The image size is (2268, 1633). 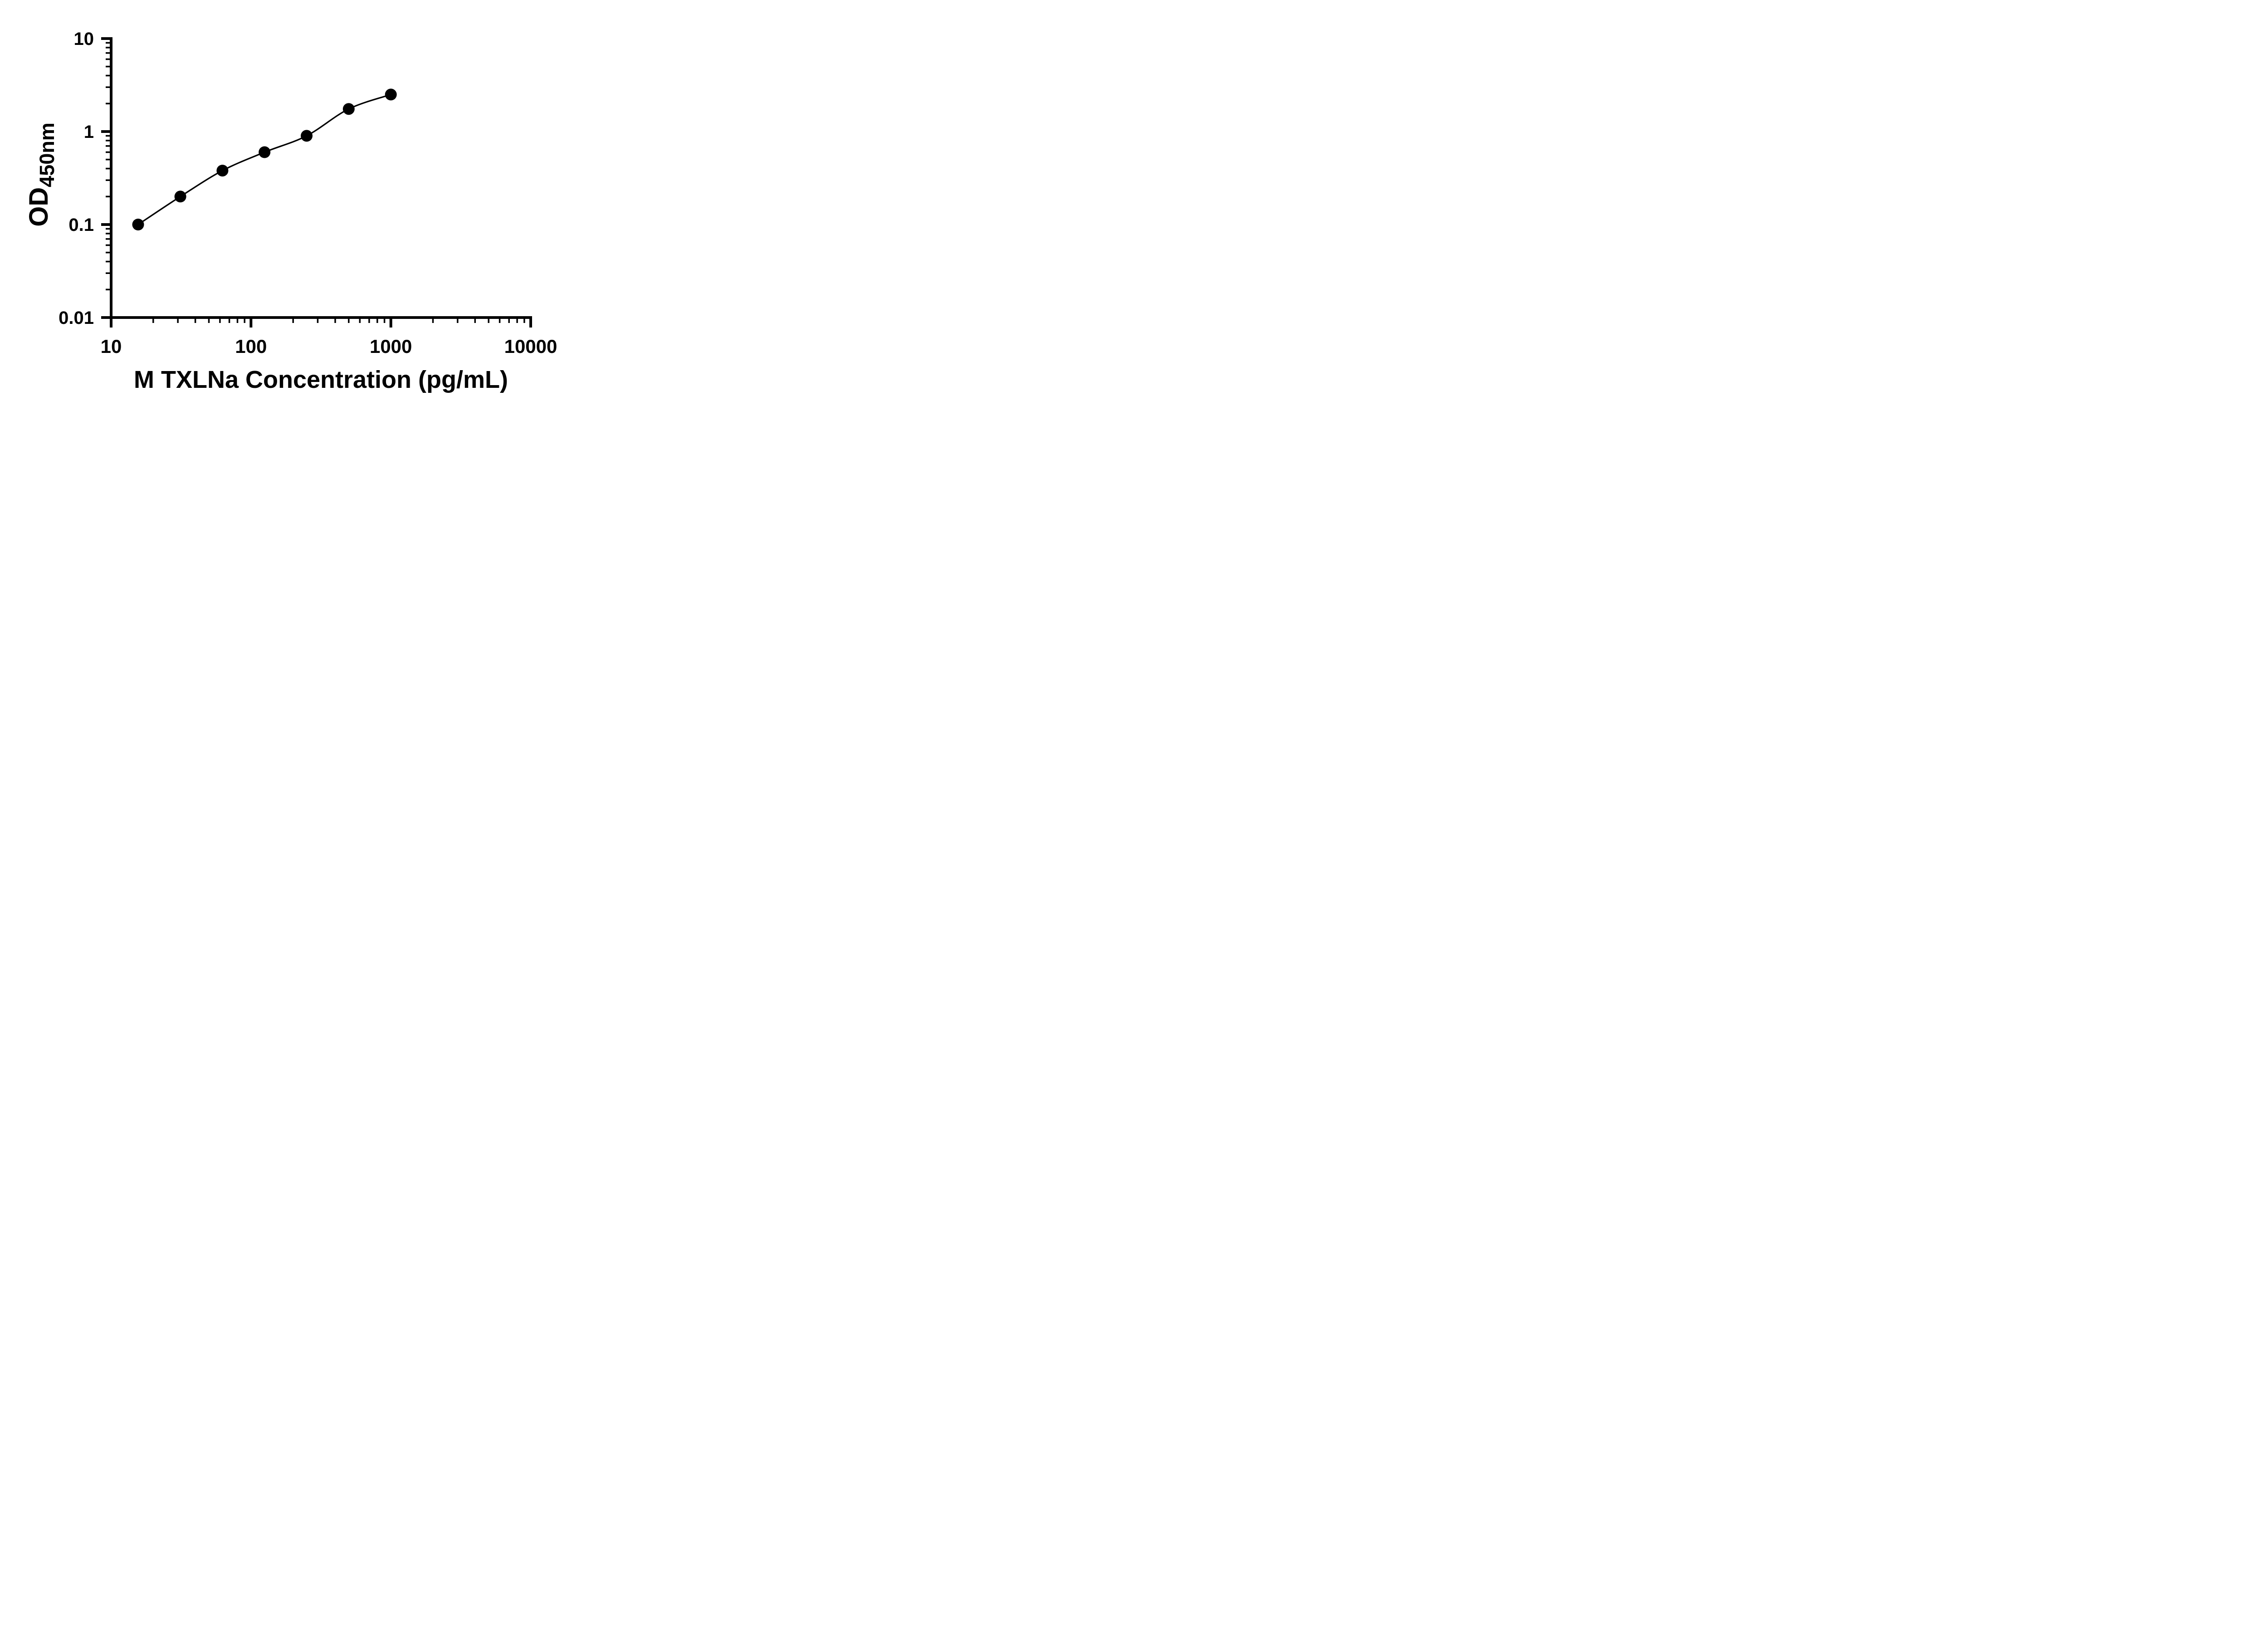 What do you see at coordinates (89, 132) in the screenshot?
I see `y-axis-tick-label: 1` at bounding box center [89, 132].